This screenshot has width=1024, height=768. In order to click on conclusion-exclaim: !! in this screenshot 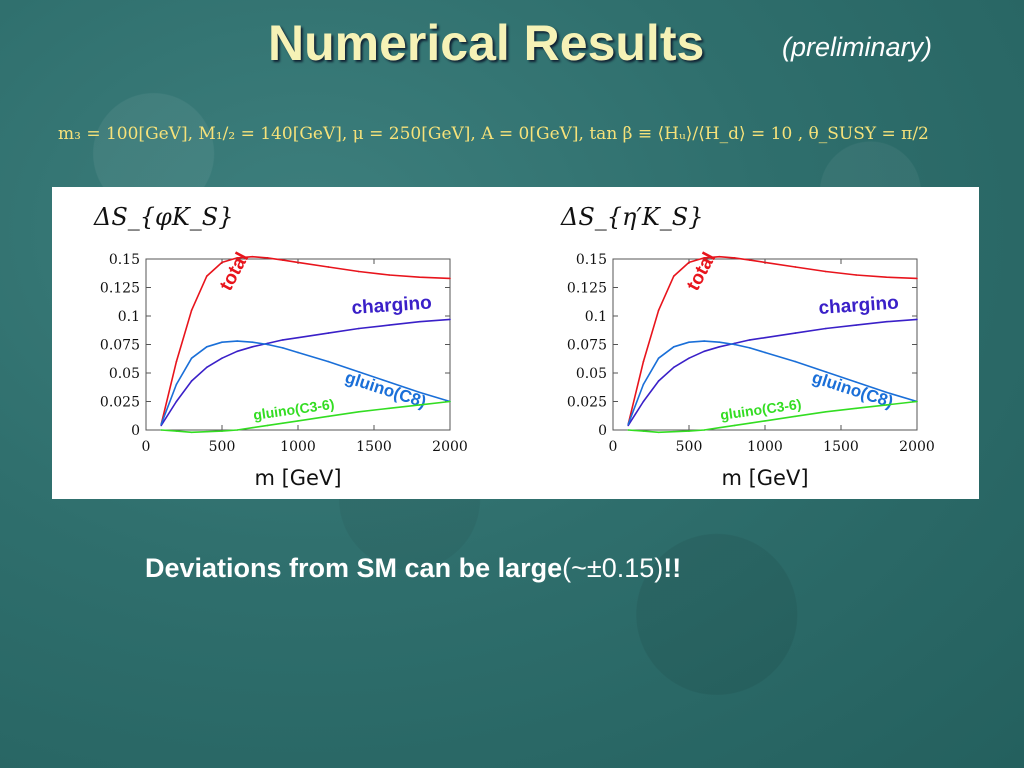, I will do `click(672, 568)`.